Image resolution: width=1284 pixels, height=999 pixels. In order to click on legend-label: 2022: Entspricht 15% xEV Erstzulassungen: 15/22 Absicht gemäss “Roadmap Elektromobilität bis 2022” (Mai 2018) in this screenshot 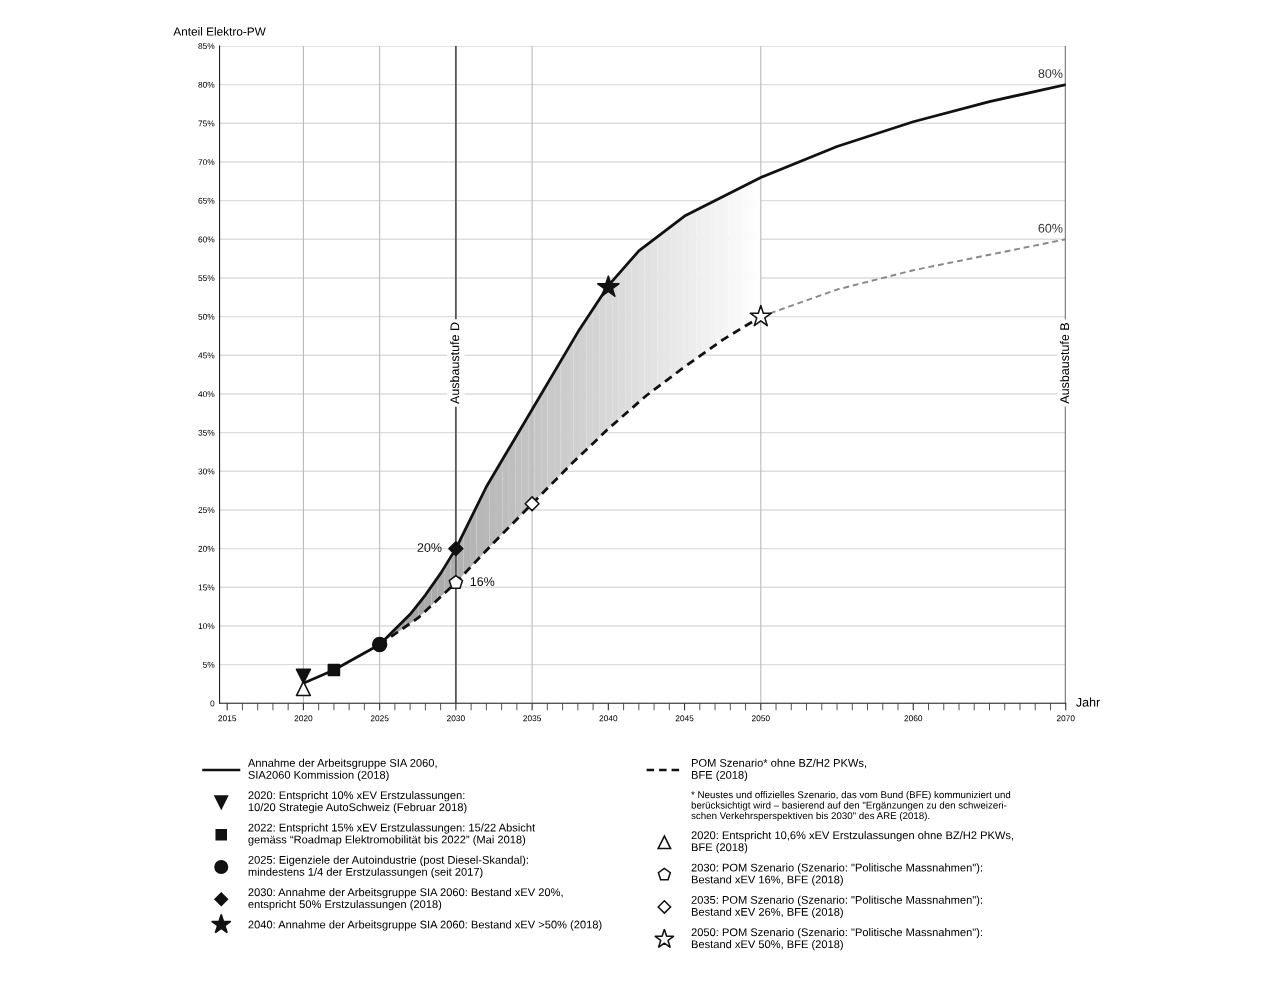, I will do `click(392, 834)`.